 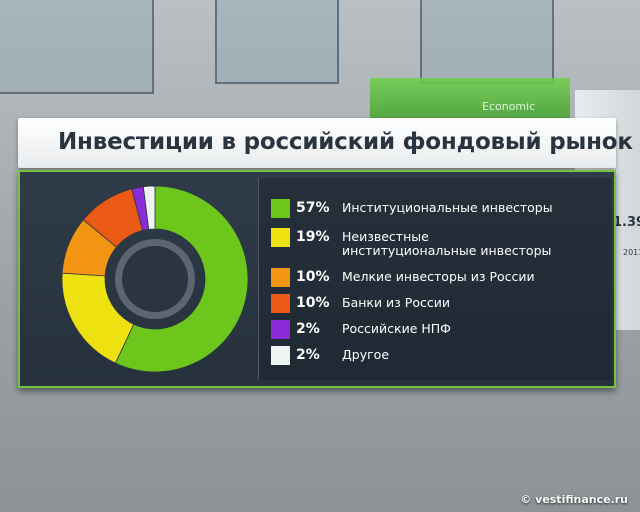 What do you see at coordinates (416, 355) in the screenshot?
I see `legend-item-5: 2% Другое` at bounding box center [416, 355].